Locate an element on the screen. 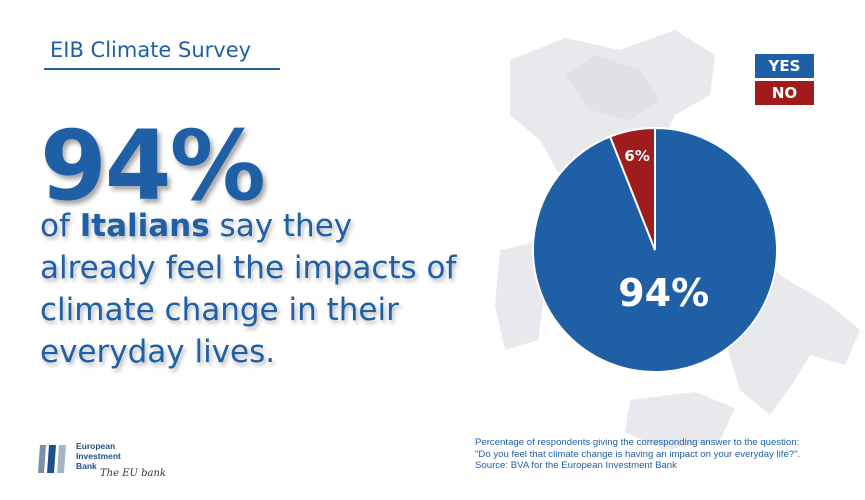 The height and width of the screenshot is (500, 865). eib-logo-text: European Investment Bank is located at coordinates (98, 456).